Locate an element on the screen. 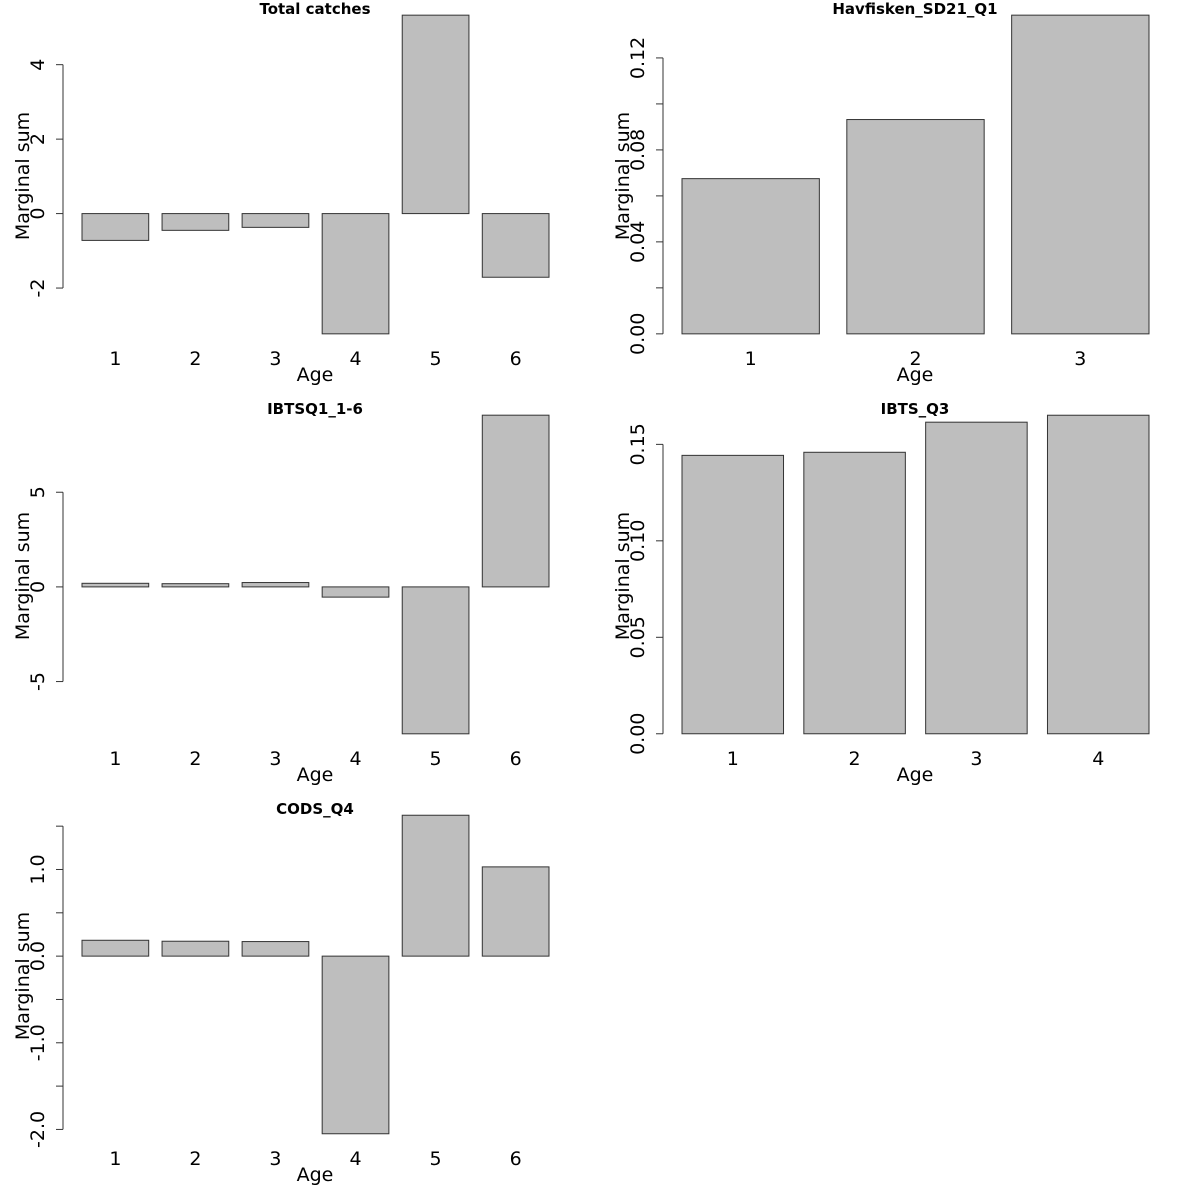 The width and height of the screenshot is (1200, 1200). y-tick-label: 0.0 is located at coordinates (38, 956).